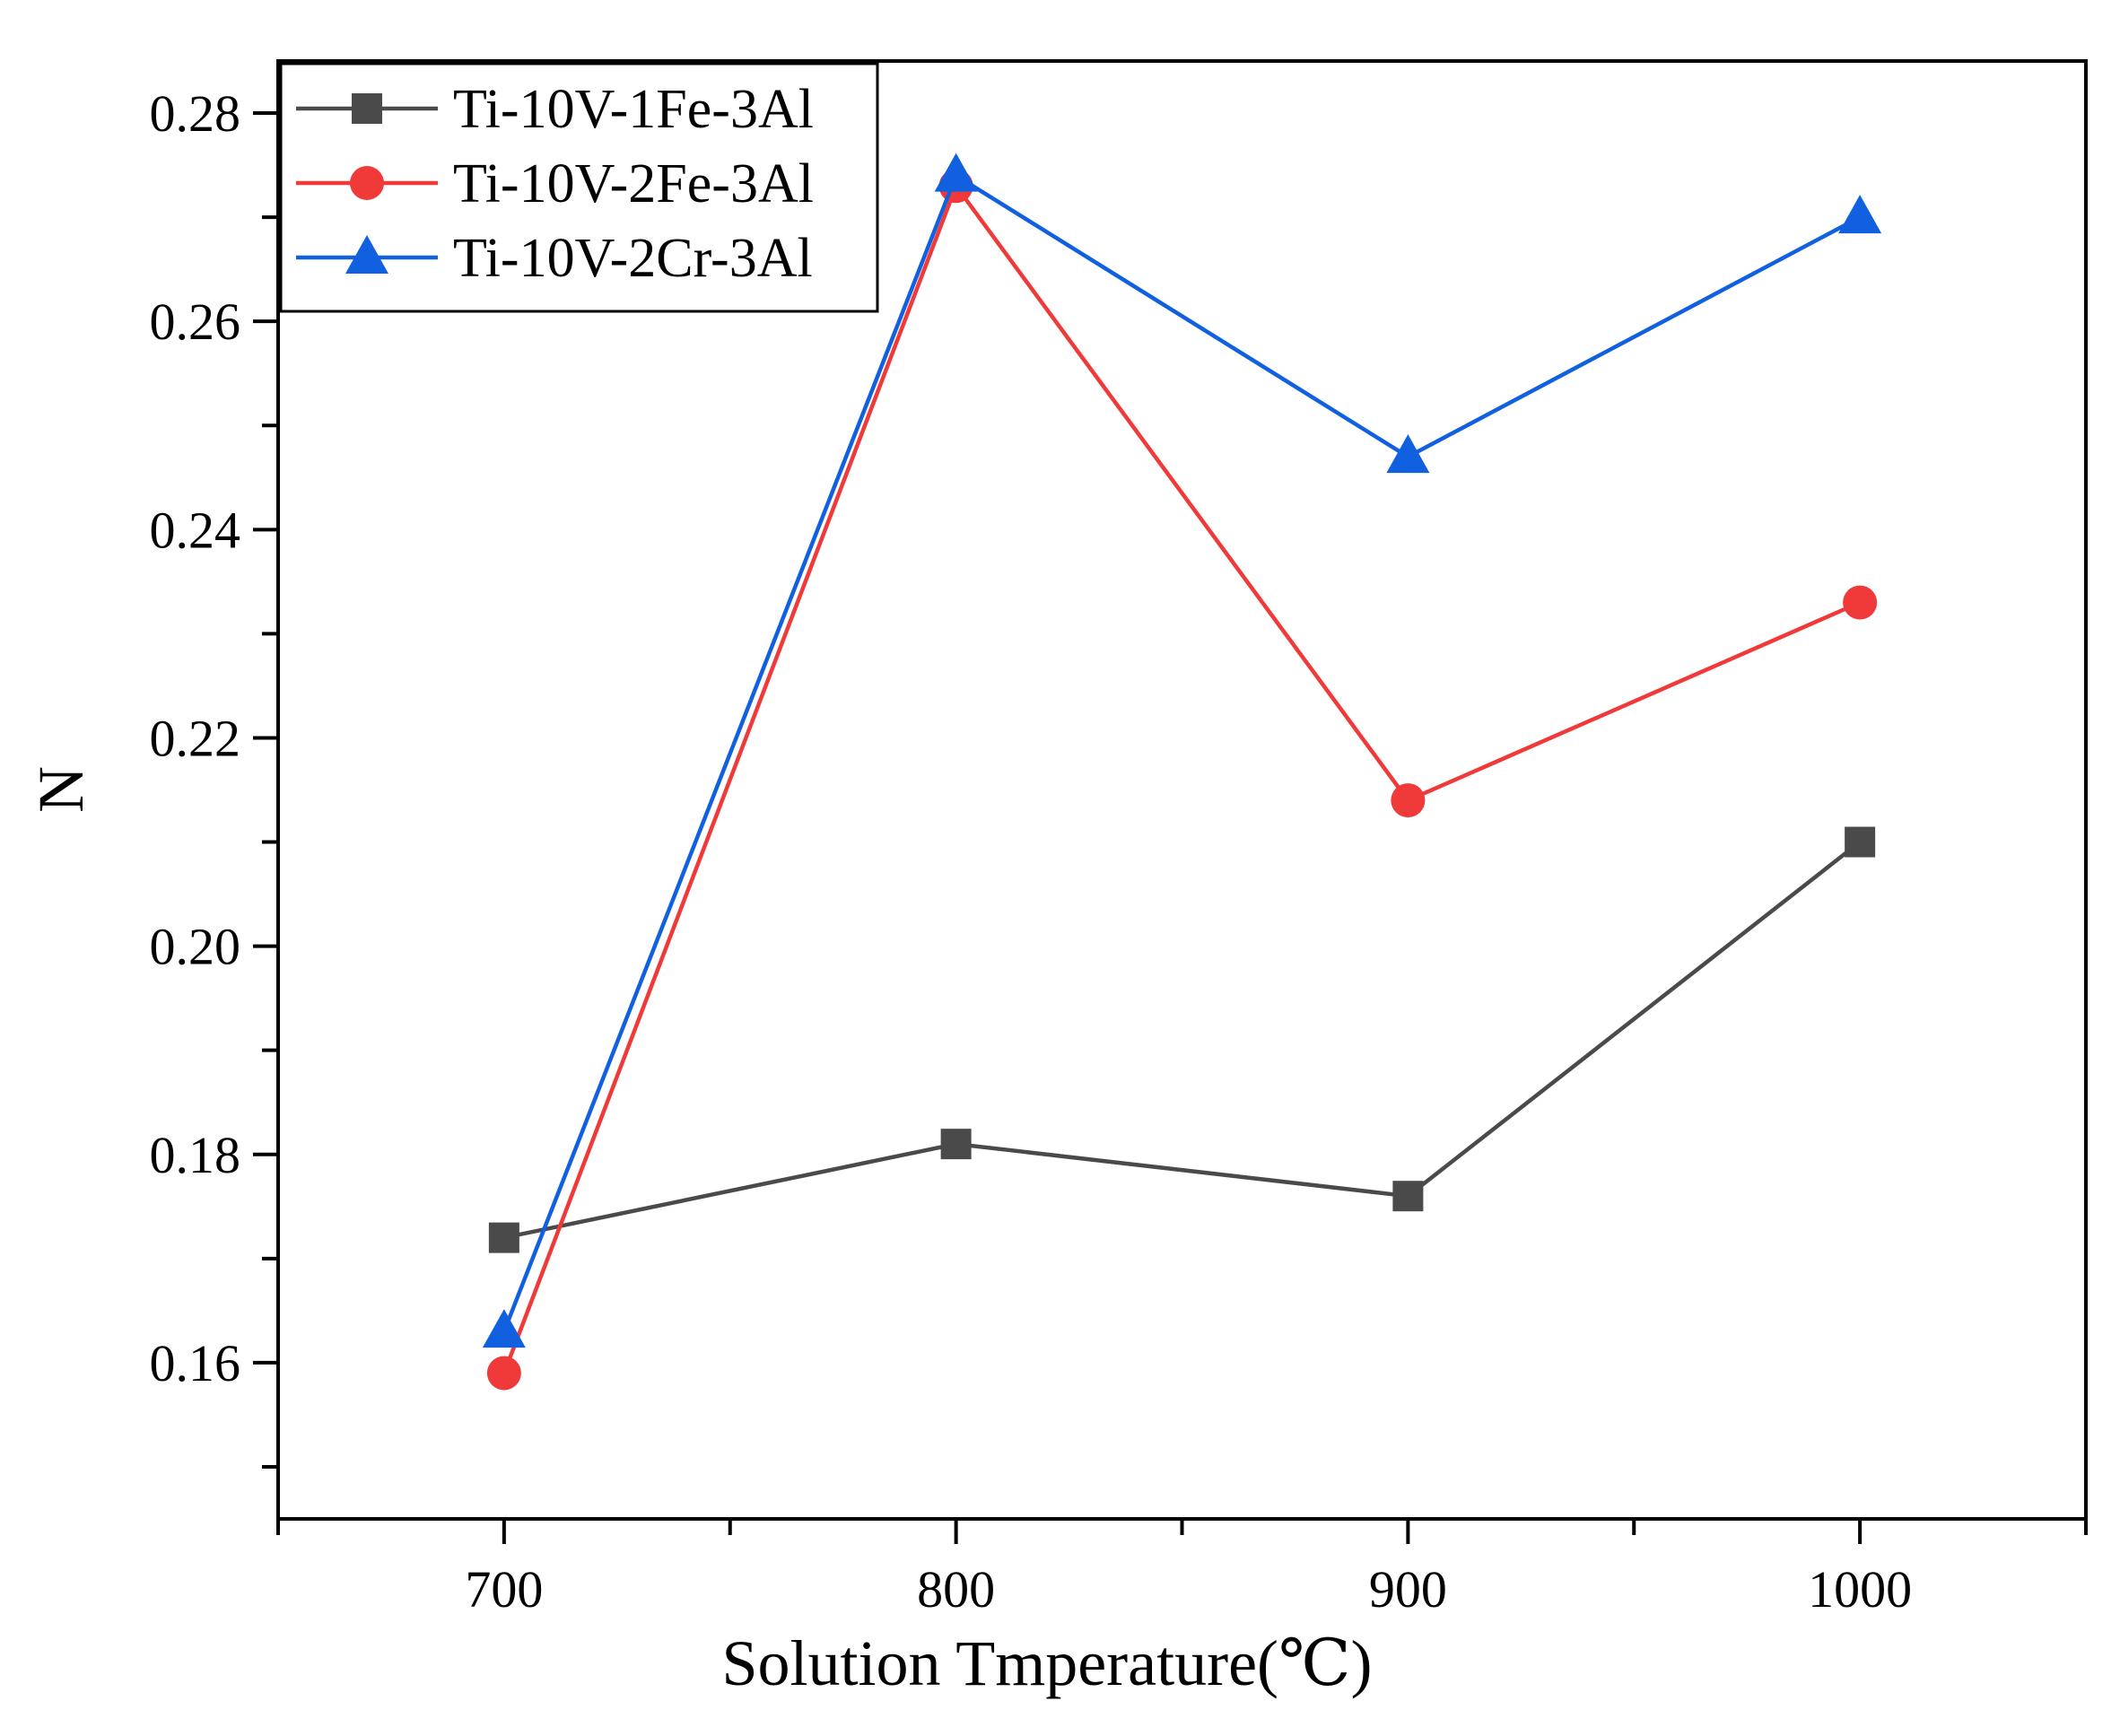  Describe the element at coordinates (196, 738) in the screenshot. I see `y-tick-label: 0.22` at that location.